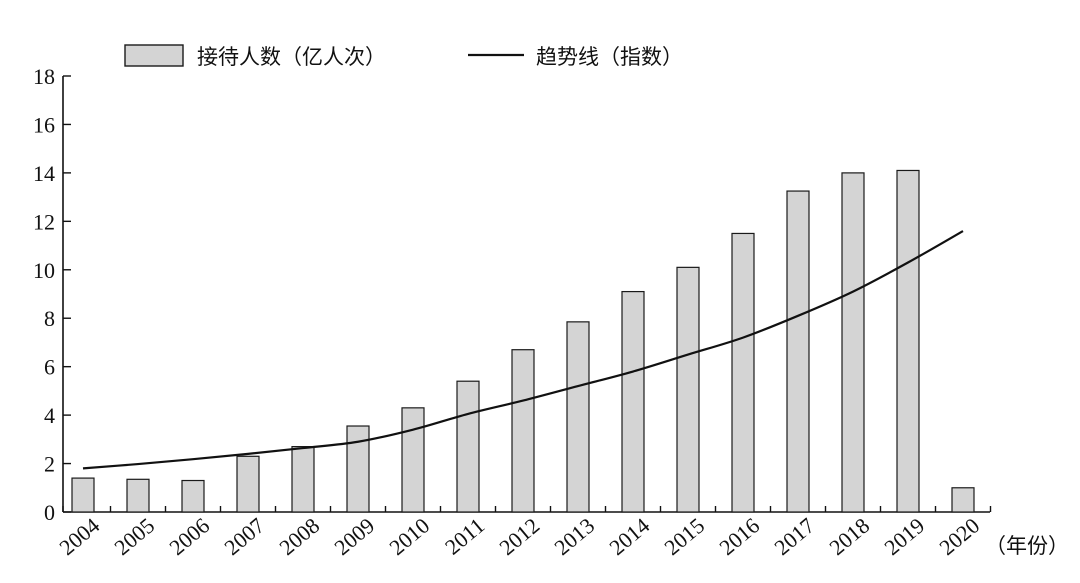  What do you see at coordinates (468, 446) in the screenshot?
I see `bar-2011` at bounding box center [468, 446].